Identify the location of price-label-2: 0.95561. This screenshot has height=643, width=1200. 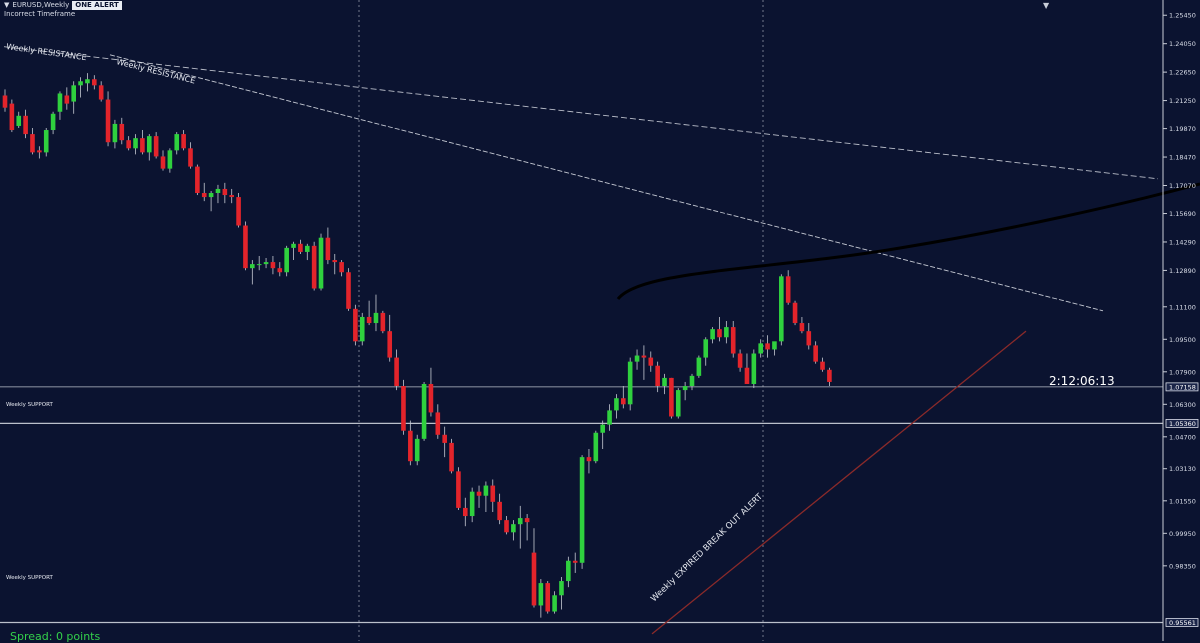
(1182, 623).